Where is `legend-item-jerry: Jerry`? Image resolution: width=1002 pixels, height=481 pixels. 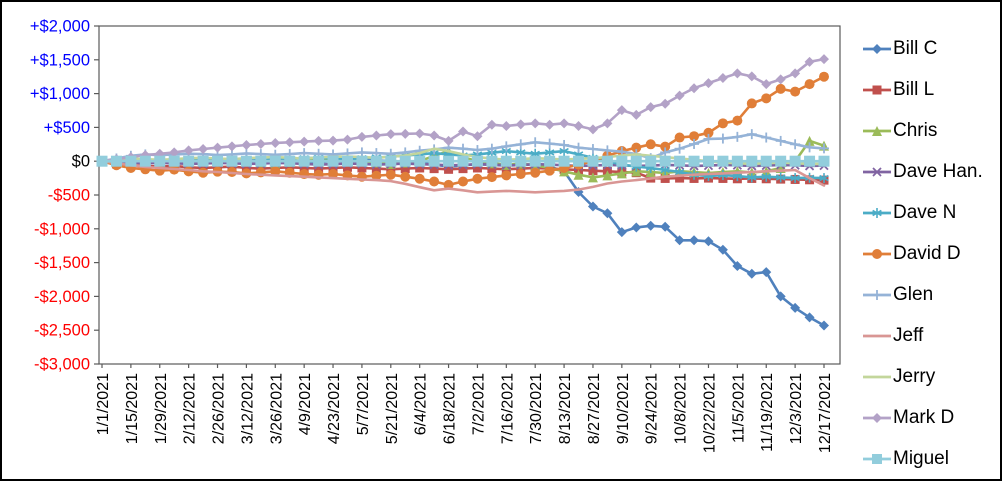 legend-item-jerry: Jerry is located at coordinates (922, 376).